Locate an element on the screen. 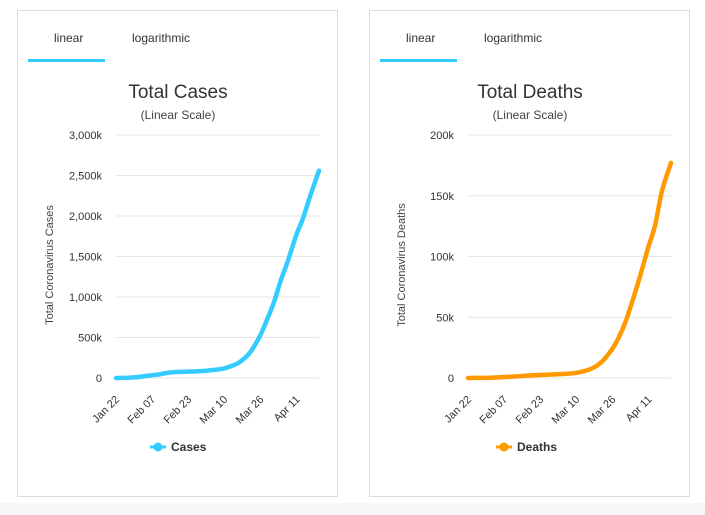 Image resolution: width=705 pixels, height=515 pixels. y-tick-label: 100k is located at coordinates (442, 258).